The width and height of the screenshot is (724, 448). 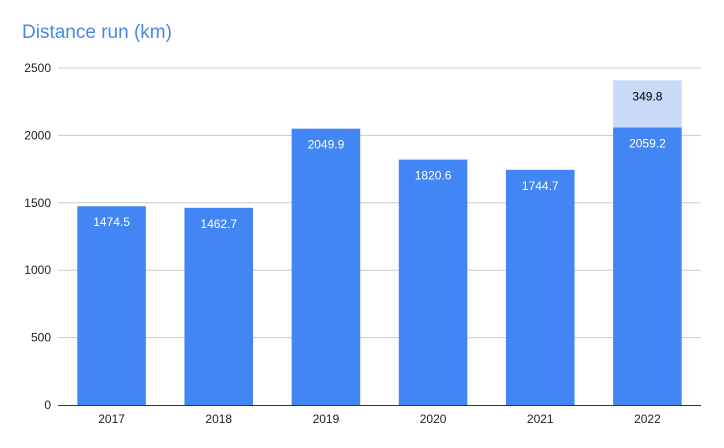 I want to click on x-tick-label-2020: 2020, so click(x=433, y=419).